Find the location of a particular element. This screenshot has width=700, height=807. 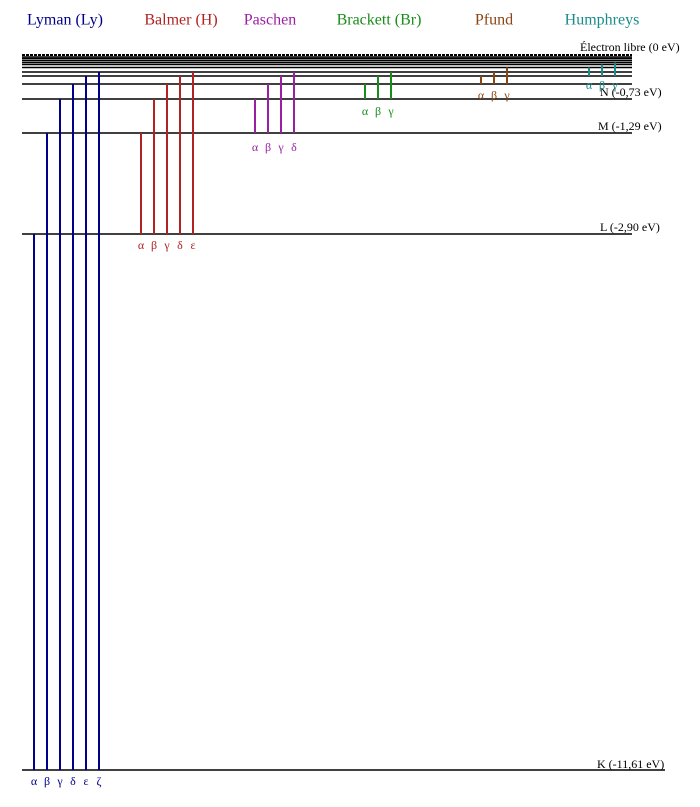

series-title: Pfund is located at coordinates (494, 20).